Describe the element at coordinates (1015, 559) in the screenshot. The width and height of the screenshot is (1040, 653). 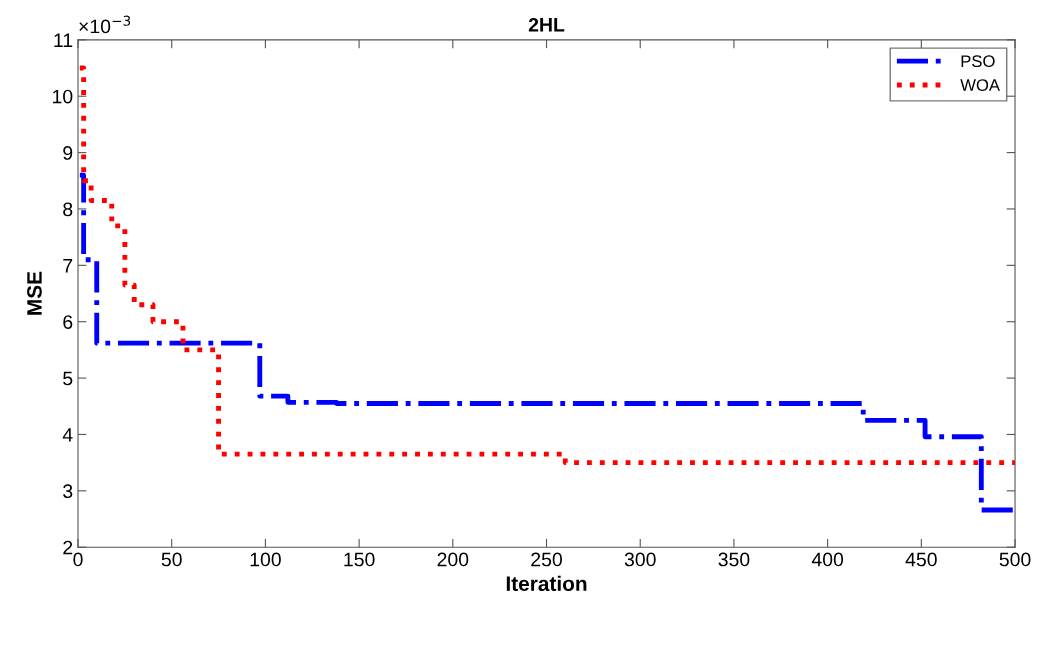
I see `x-tick-label: 500` at that location.